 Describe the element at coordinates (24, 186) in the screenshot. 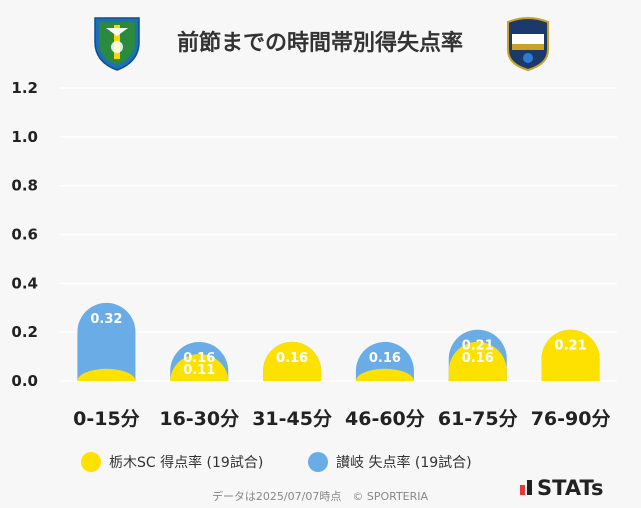

I see `y-tick-label: 0.8` at that location.